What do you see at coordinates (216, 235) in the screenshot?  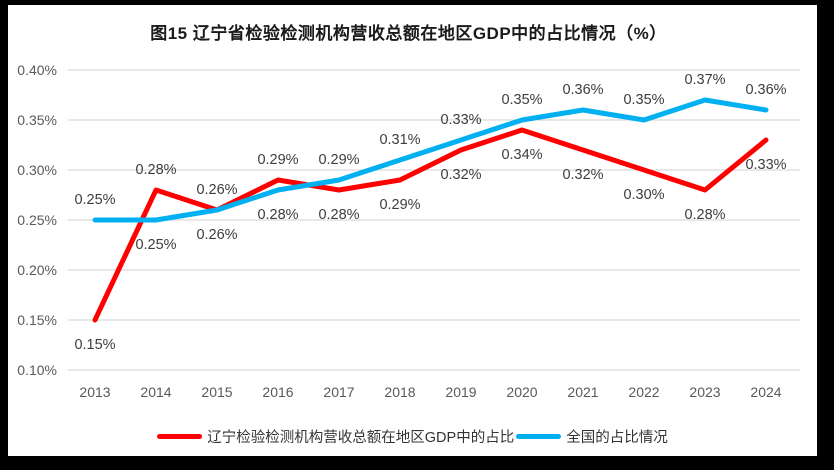 I see `national-data-label: 0.26%` at bounding box center [216, 235].